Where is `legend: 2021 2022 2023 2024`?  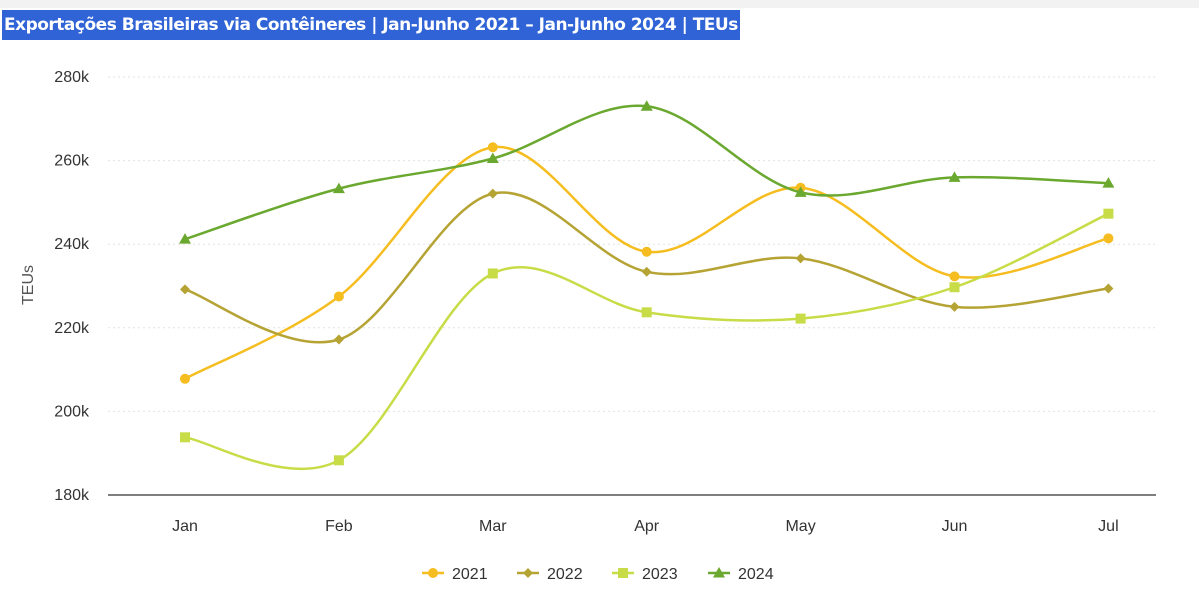
legend: 2021 2022 2023 2024 is located at coordinates (598, 574).